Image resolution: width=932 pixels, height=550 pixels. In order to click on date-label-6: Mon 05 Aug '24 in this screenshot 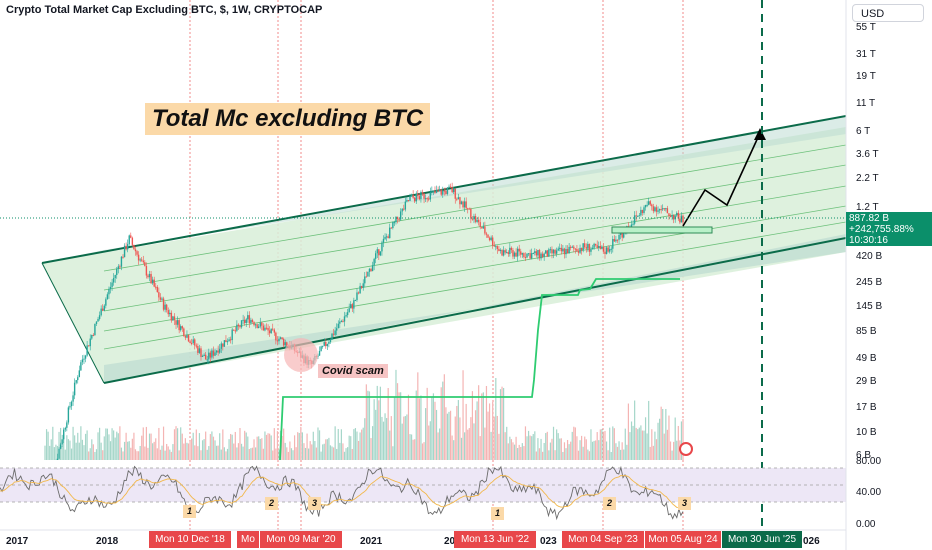, I will do `click(683, 539)`.